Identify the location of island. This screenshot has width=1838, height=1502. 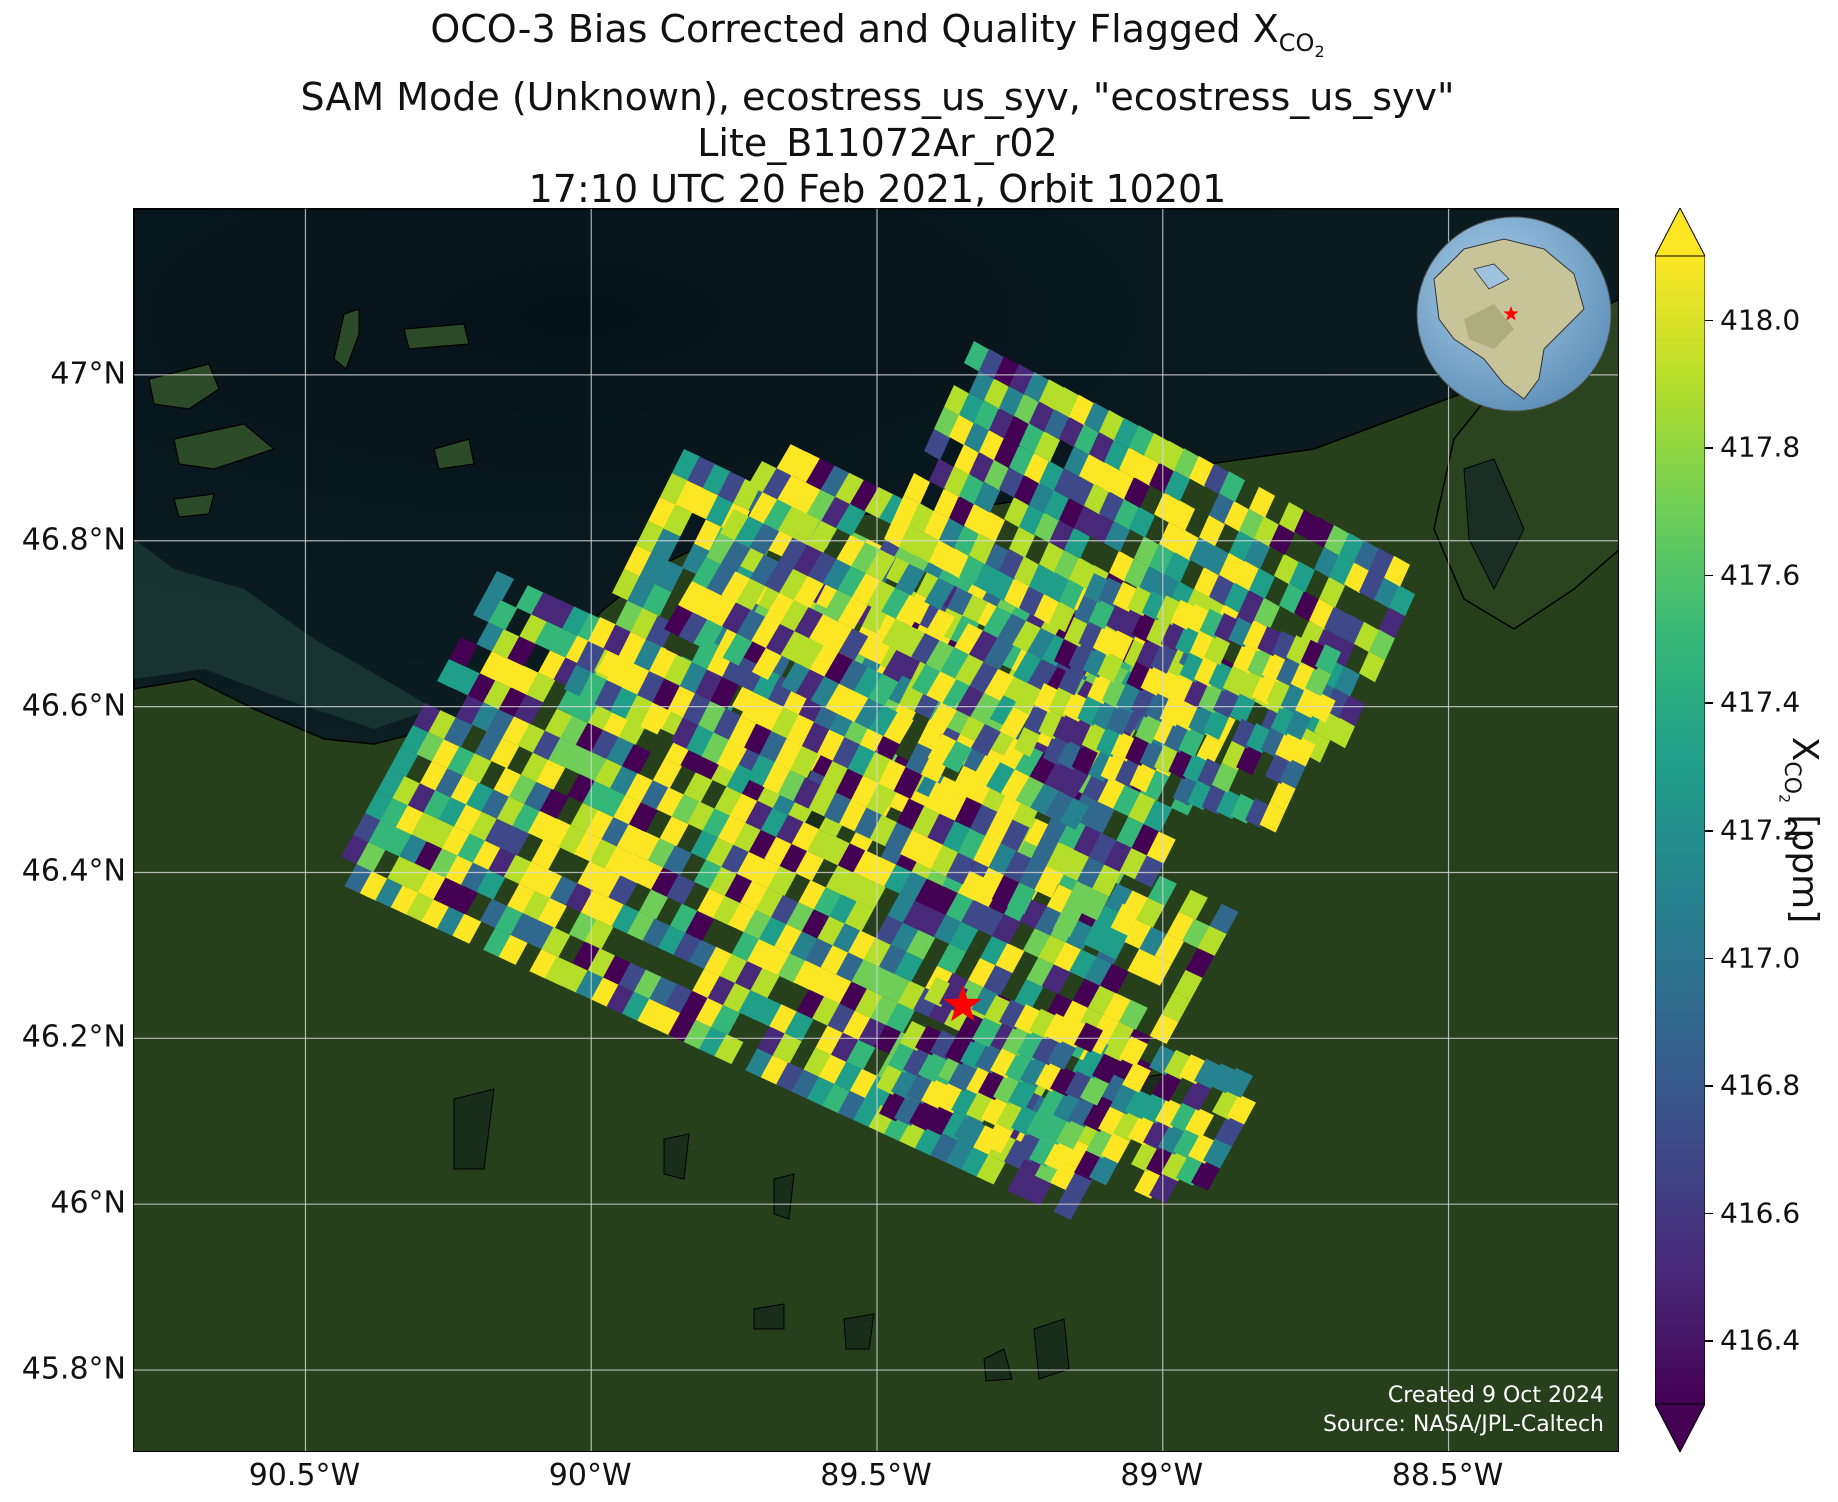
(224, 446).